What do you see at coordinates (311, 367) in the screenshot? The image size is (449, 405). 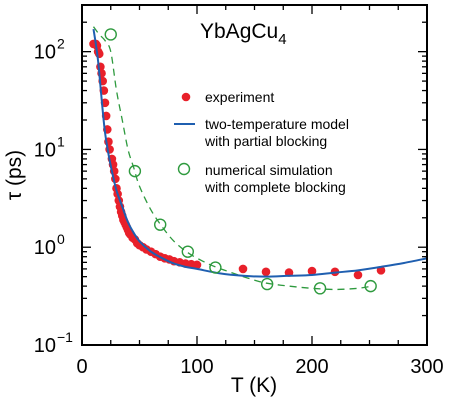 I see `x-tick-label: 200` at bounding box center [311, 367].